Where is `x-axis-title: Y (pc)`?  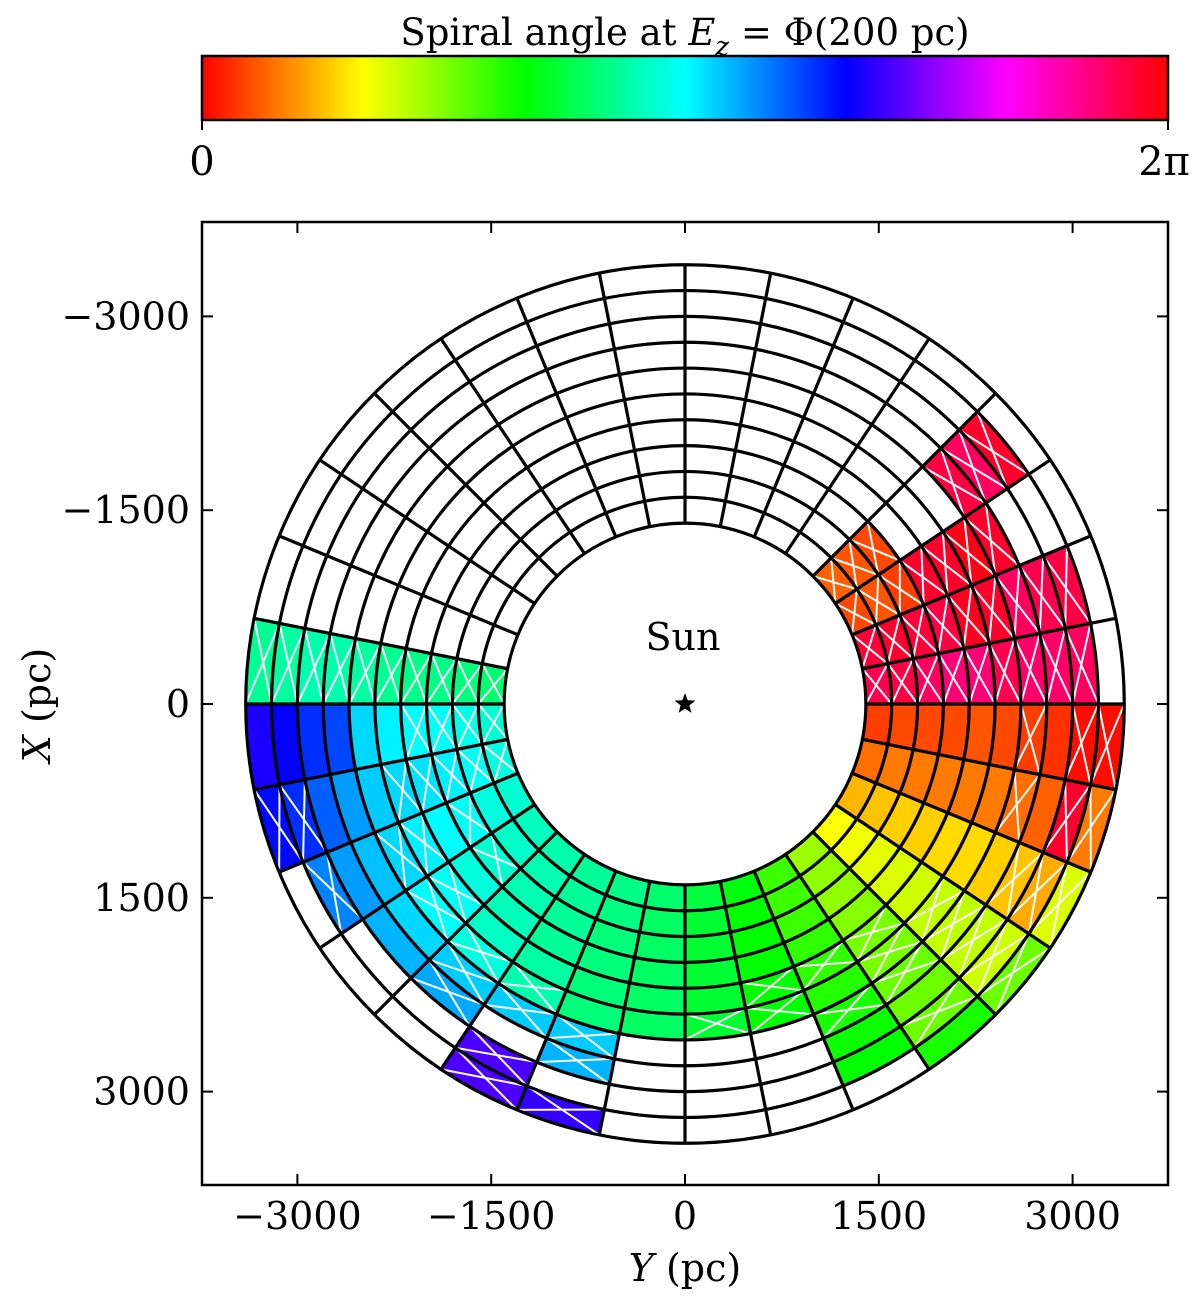 x-axis-title: Y (pc) is located at coordinates (685, 1268).